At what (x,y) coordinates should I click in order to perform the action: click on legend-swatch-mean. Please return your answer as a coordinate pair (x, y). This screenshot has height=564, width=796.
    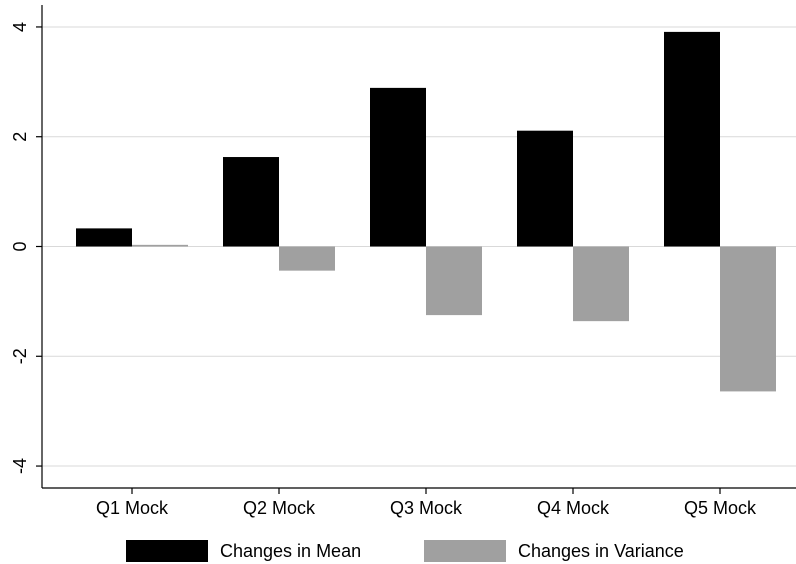
    Looking at the image, I should click on (167, 551).